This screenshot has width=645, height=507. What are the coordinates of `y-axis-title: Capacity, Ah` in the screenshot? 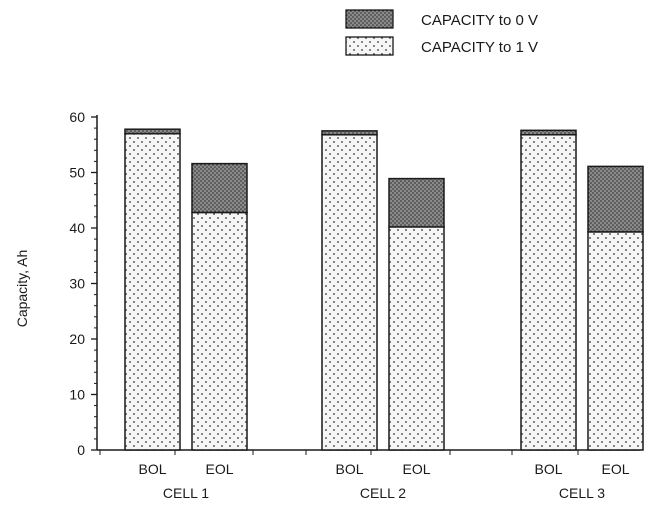 It's located at (22, 289).